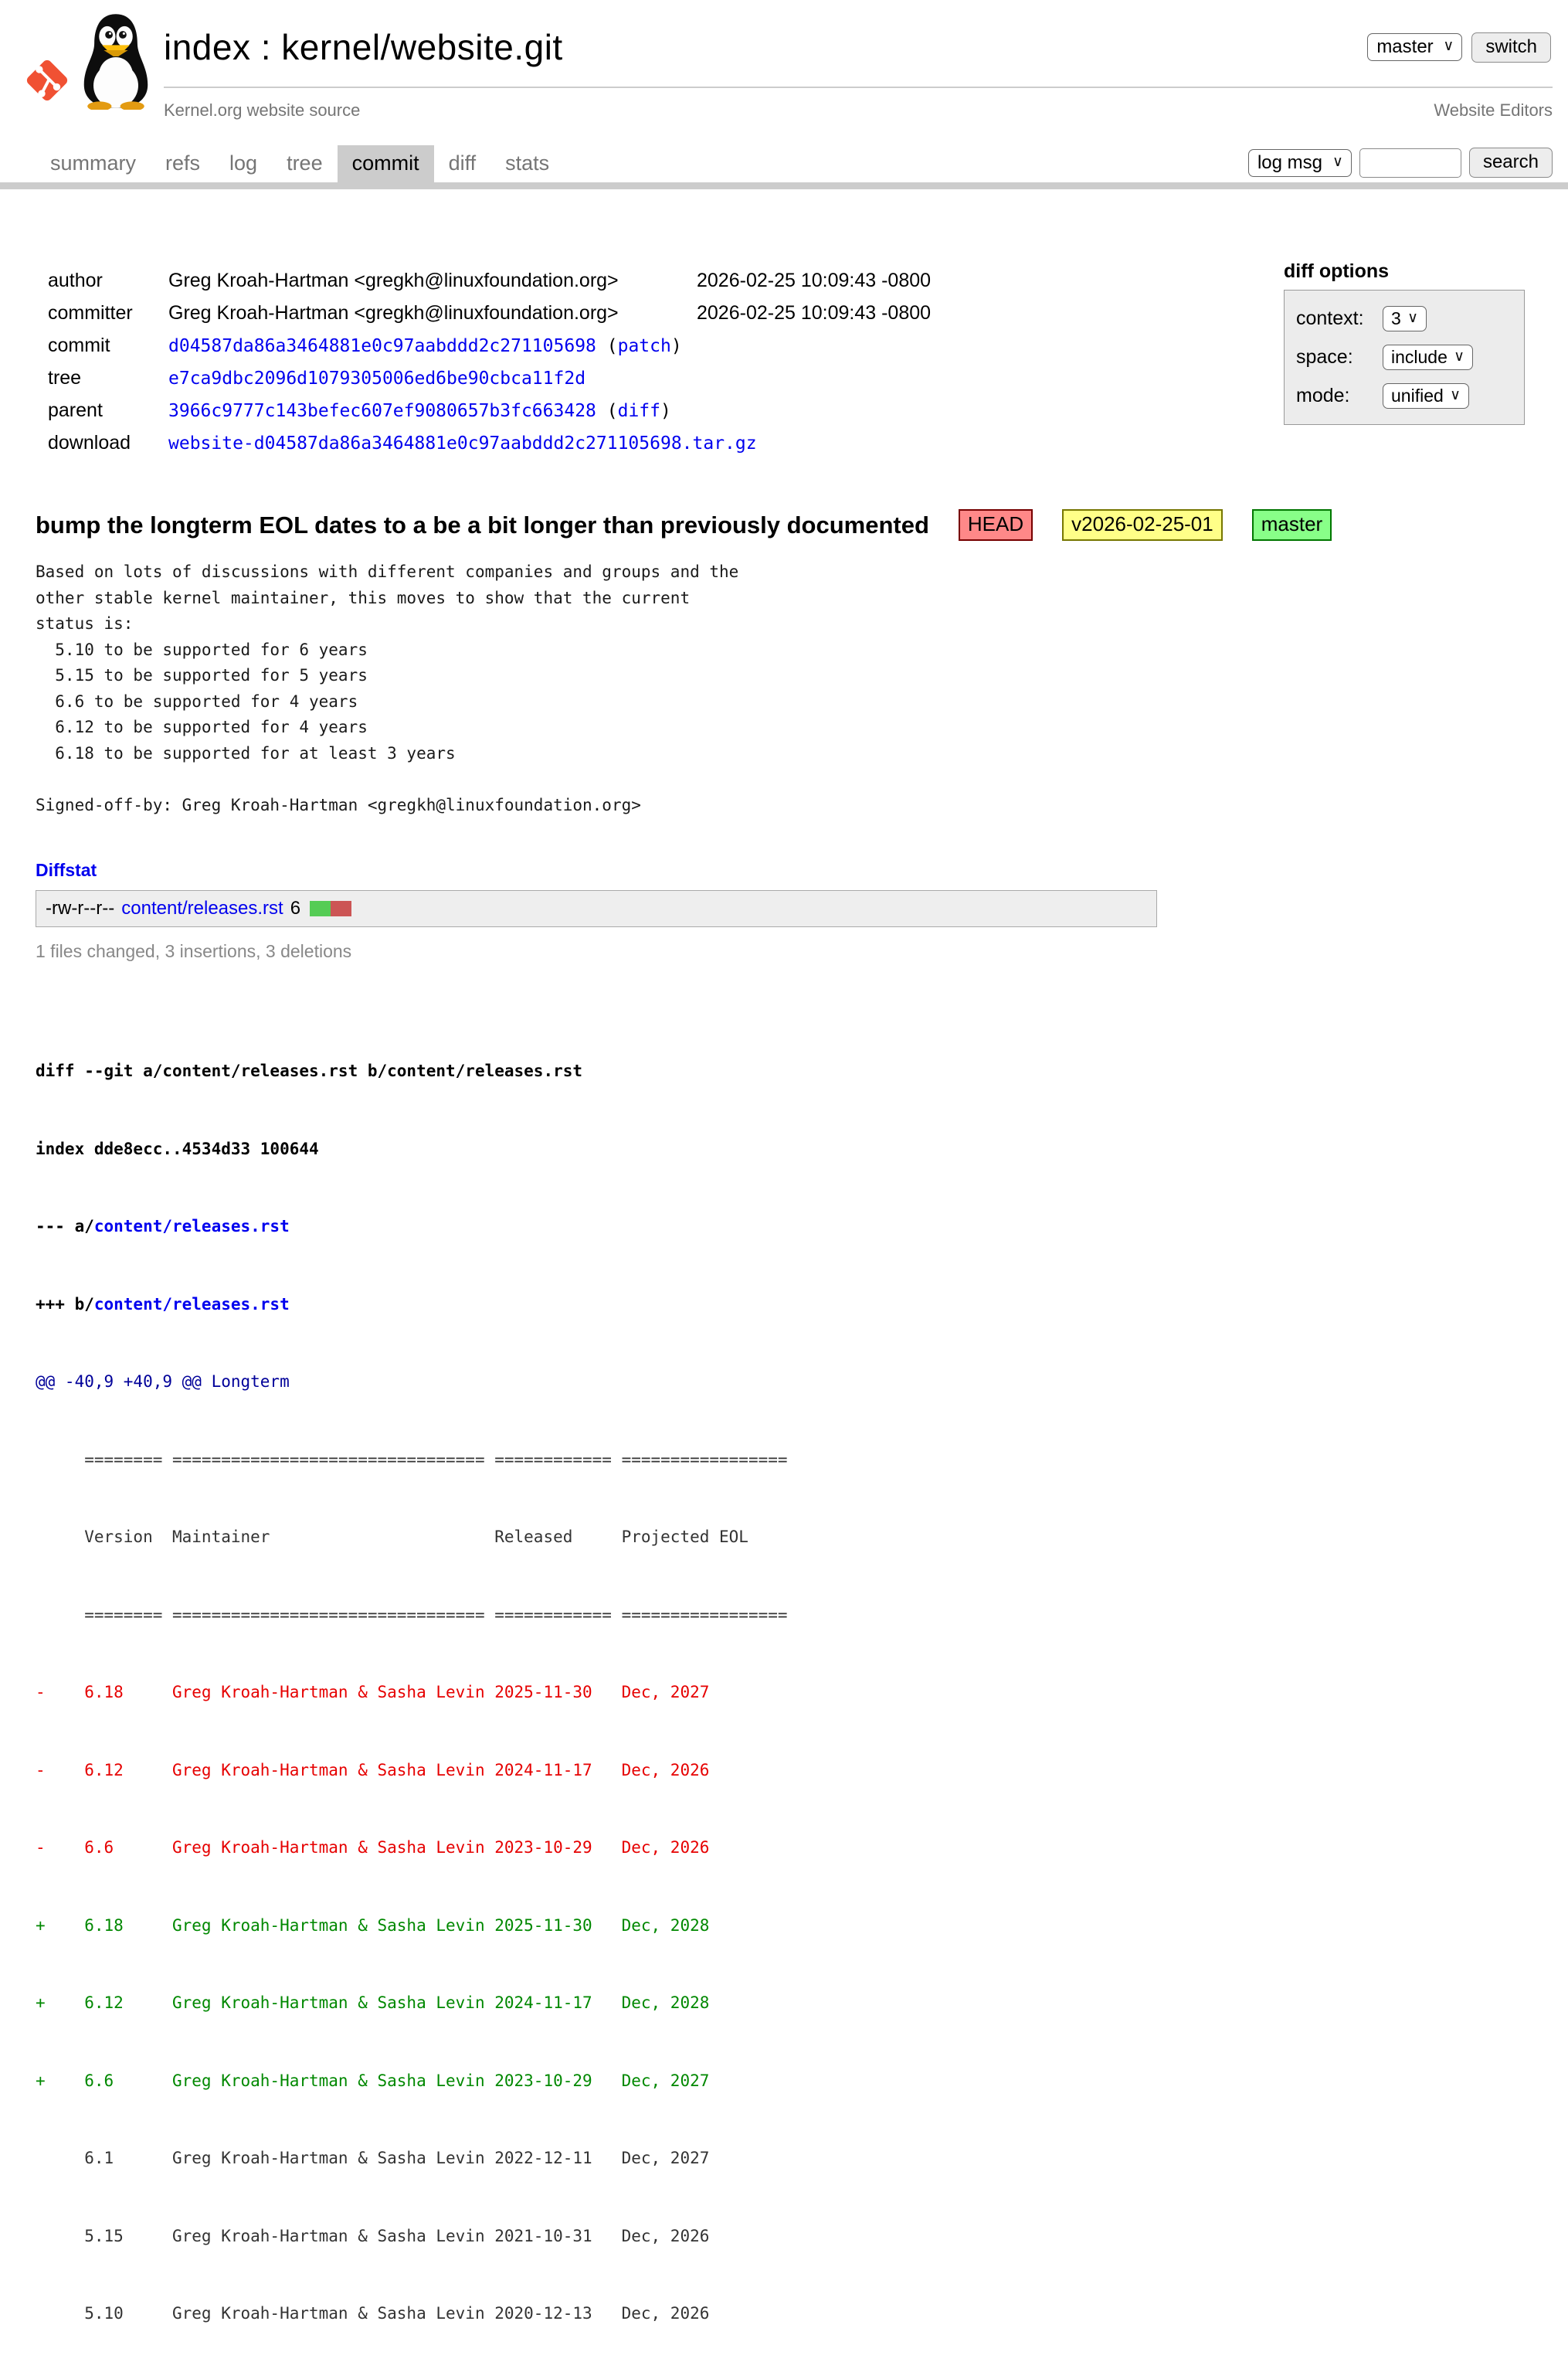 The height and width of the screenshot is (2379, 1568). I want to click on tab-tree: tree, so click(305, 163).